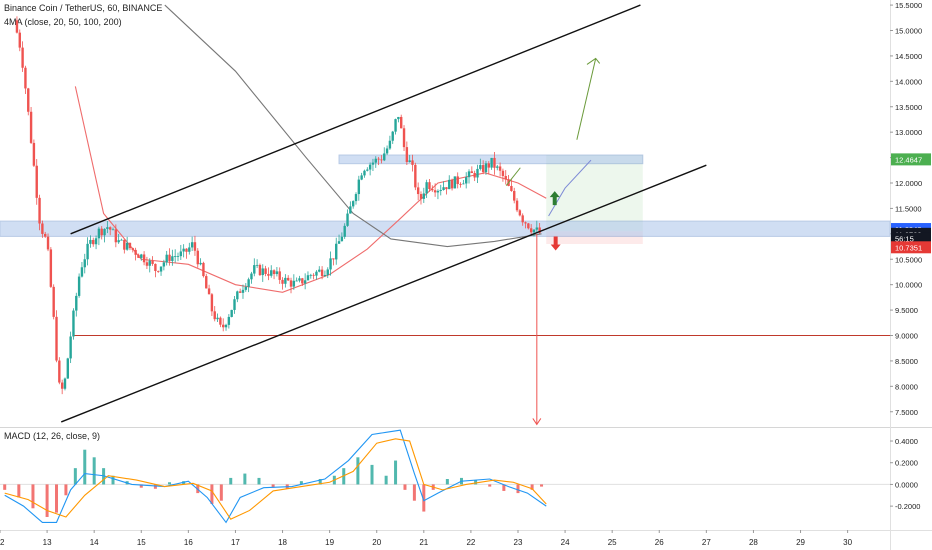 The image size is (932, 550). What do you see at coordinates (594, 193) in the screenshot?
I see `target-box` at bounding box center [594, 193].